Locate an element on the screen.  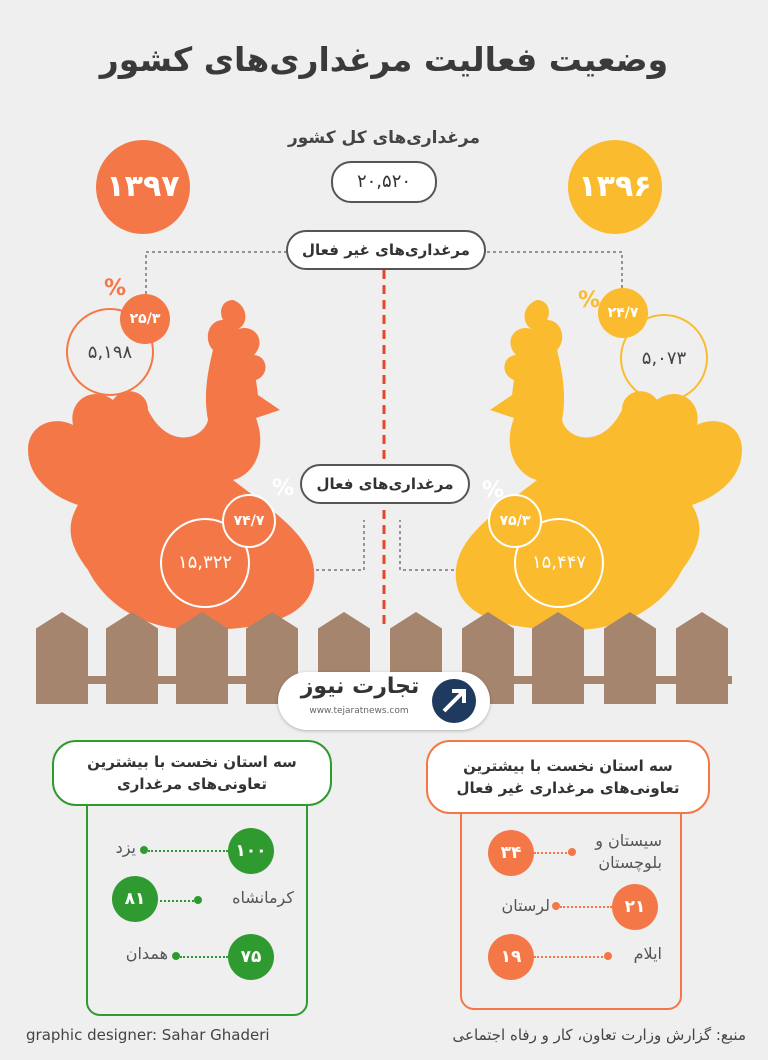
logo-url: www.tejaratnews.com is located at coordinates (359, 711).